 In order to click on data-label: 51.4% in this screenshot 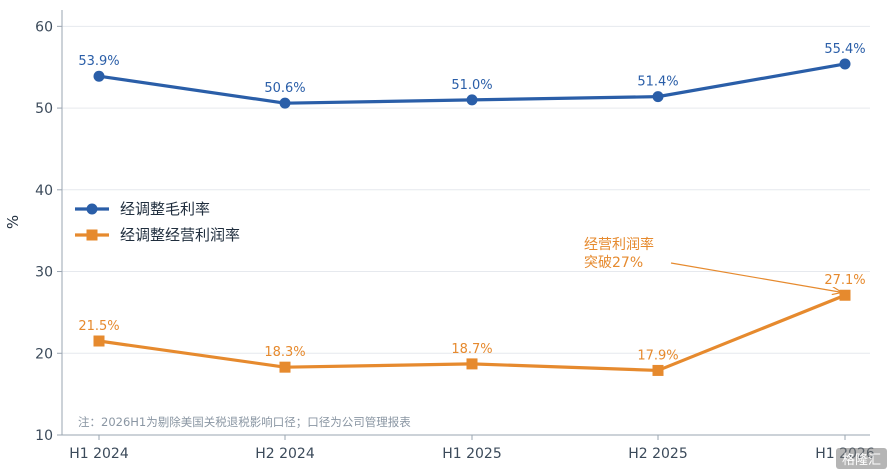, I will do `click(657, 82)`.